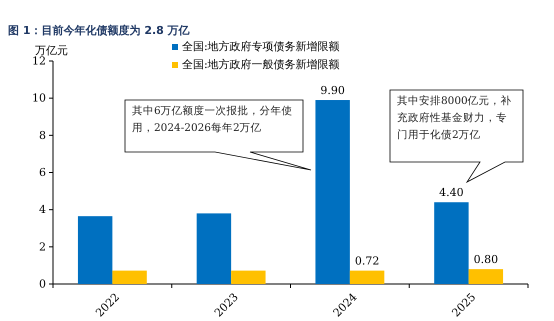  What do you see at coordinates (39, 61) in the screenshot?
I see `y-tick-label: 12` at bounding box center [39, 61].